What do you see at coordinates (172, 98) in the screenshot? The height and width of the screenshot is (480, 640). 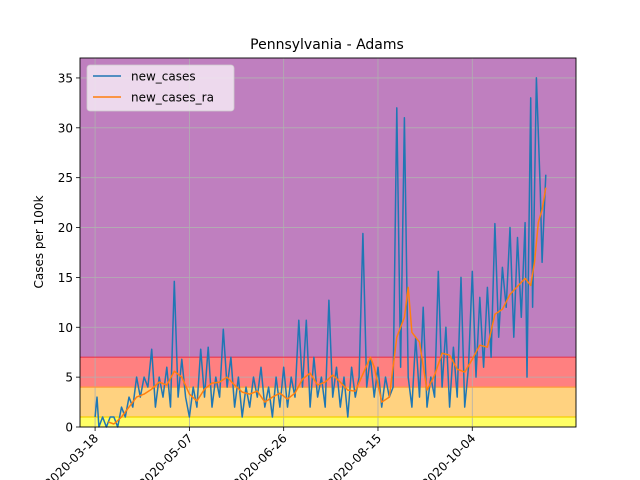 I see `legend-label-new_cases_ra: new_cases_ra` at bounding box center [172, 98].